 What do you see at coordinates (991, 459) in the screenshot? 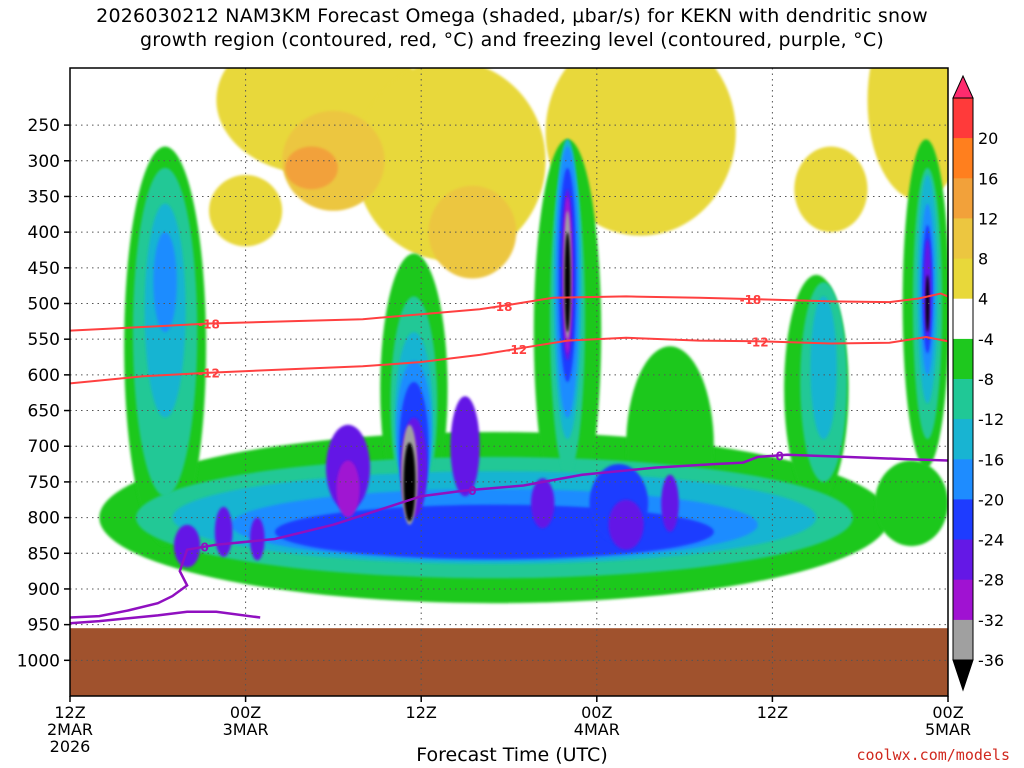
I see `colorbar-label-8: -16` at bounding box center [991, 459].